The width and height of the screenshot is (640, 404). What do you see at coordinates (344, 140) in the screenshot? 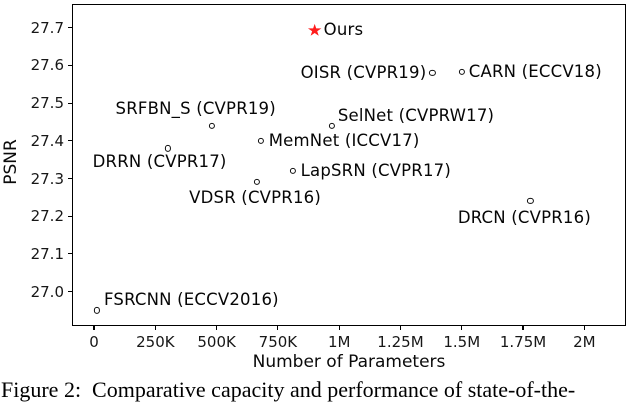
I see `scatter-point-label: MemNet (ICCV17)` at bounding box center [344, 140].